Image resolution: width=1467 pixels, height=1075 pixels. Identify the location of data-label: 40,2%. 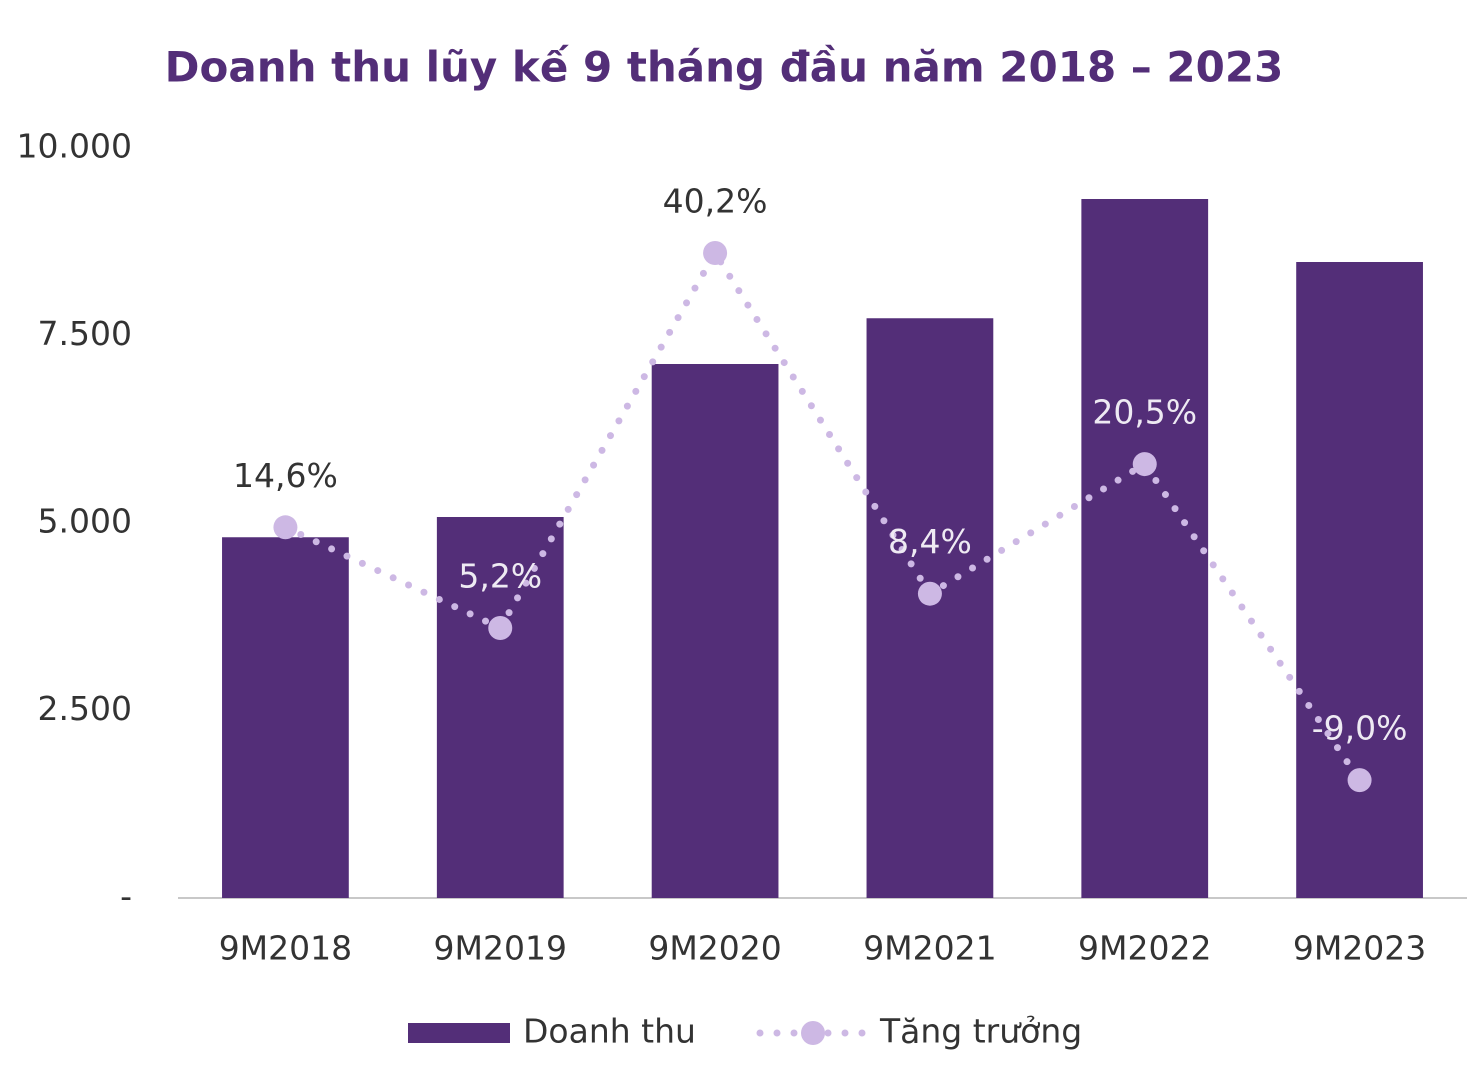
(715, 201).